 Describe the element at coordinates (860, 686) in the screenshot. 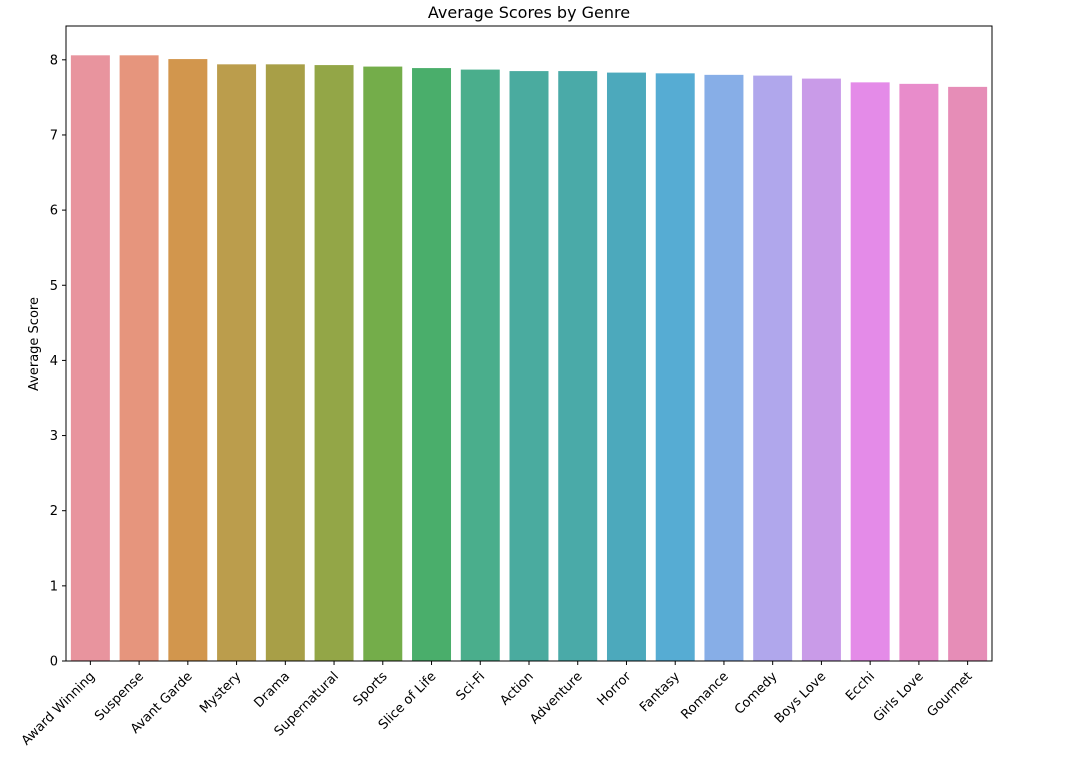

I see `x-tick-label: Ecchi` at that location.